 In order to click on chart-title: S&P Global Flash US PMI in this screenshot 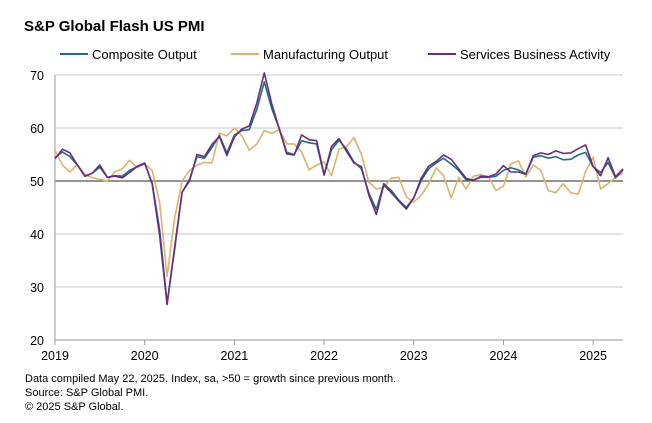, I will do `click(114, 26)`.